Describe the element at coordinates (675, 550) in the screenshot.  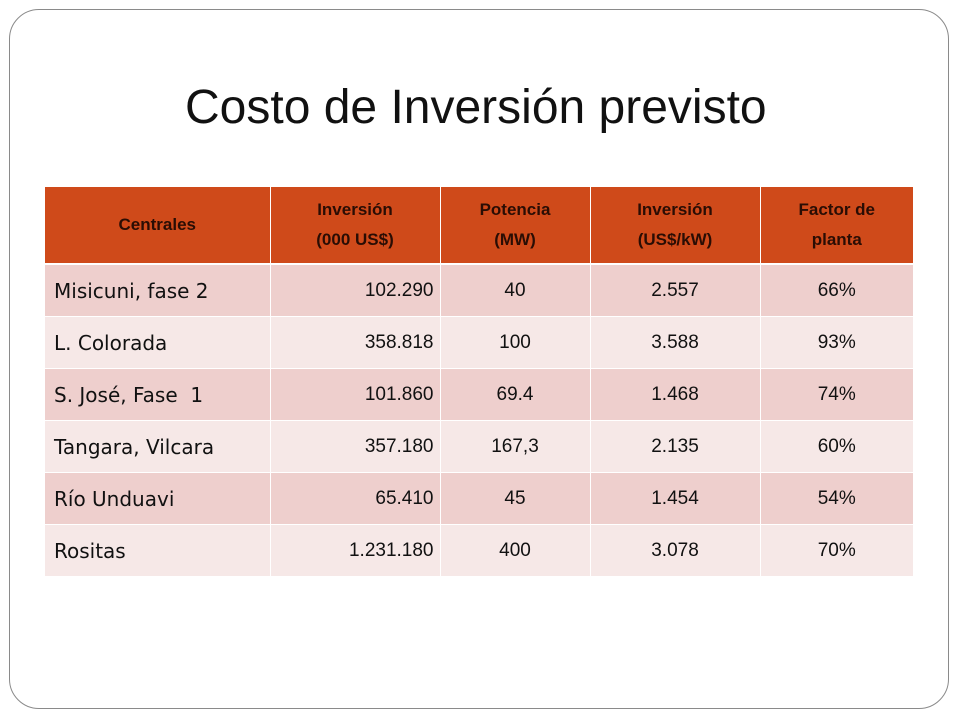
I see `cell-inversion-kw: 3.078` at that location.